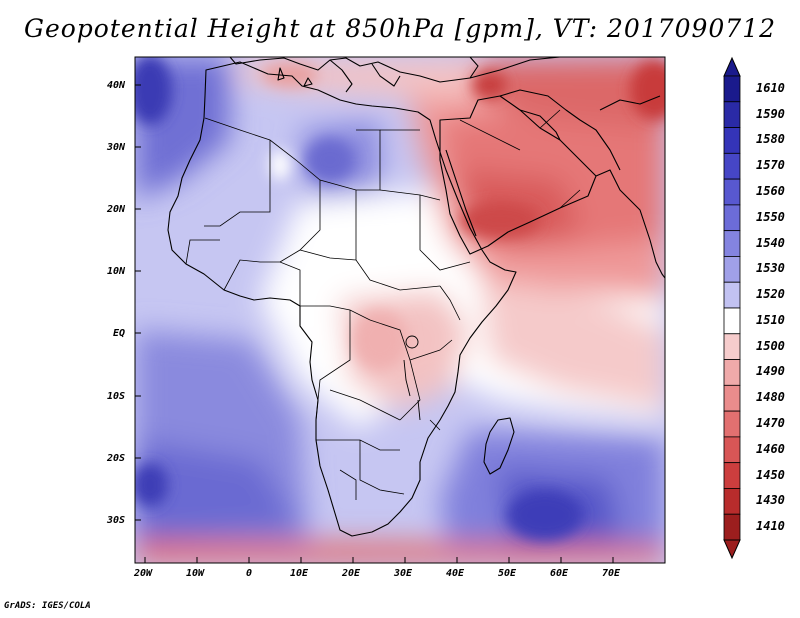 Image resolution: width=800 pixels, height=618 pixels. What do you see at coordinates (116, 85) in the screenshot?
I see `lat-label: 40N` at bounding box center [116, 85].